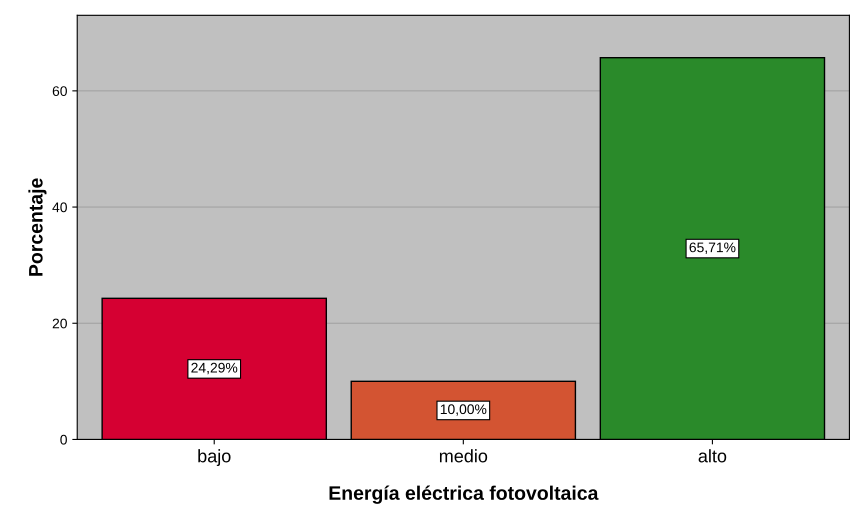 This screenshot has height=511, width=858. Describe the element at coordinates (63, 439) in the screenshot. I see `y-tick-label: 0` at that location.